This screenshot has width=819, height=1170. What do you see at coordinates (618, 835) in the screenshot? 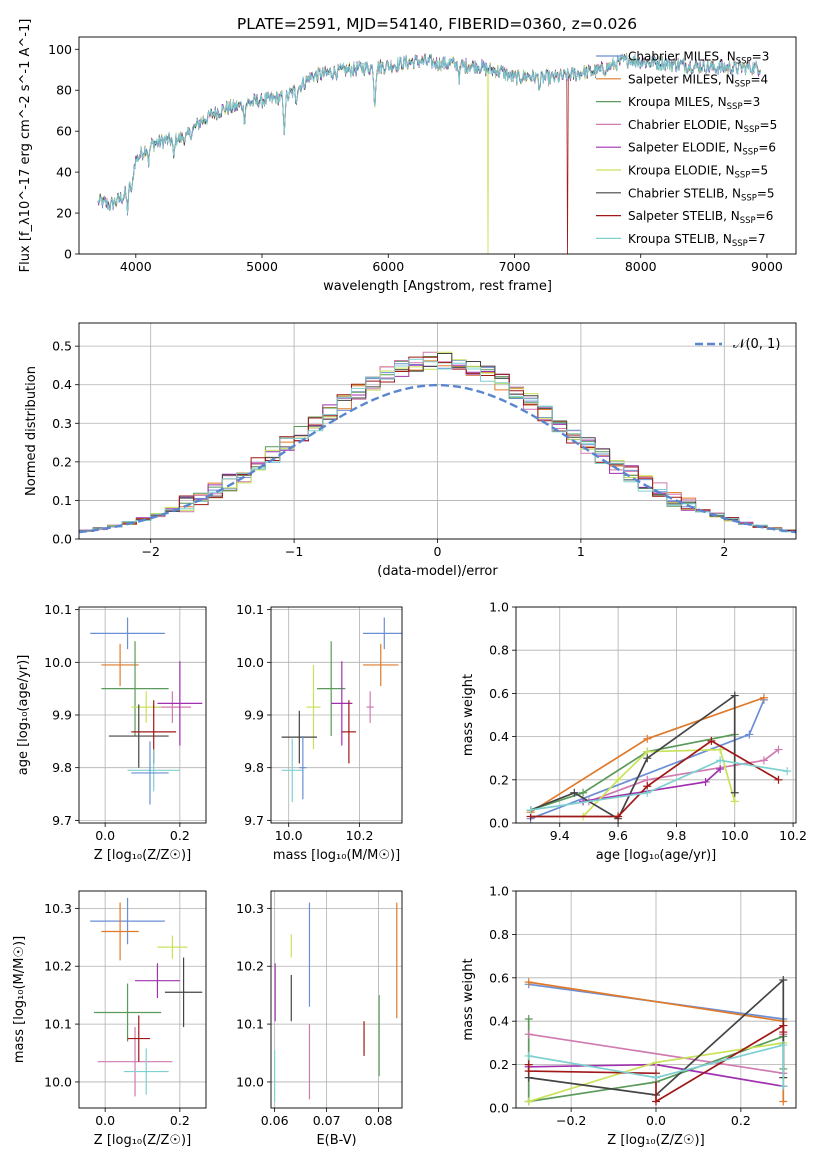
I see `x-tick-label: 9.6` at bounding box center [618, 835].